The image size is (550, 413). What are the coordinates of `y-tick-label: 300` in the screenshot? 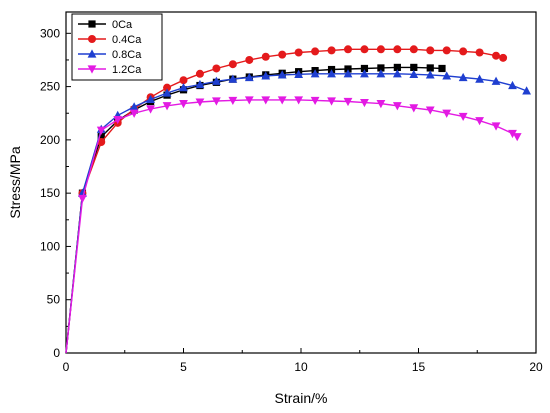 It's located at (50, 33).